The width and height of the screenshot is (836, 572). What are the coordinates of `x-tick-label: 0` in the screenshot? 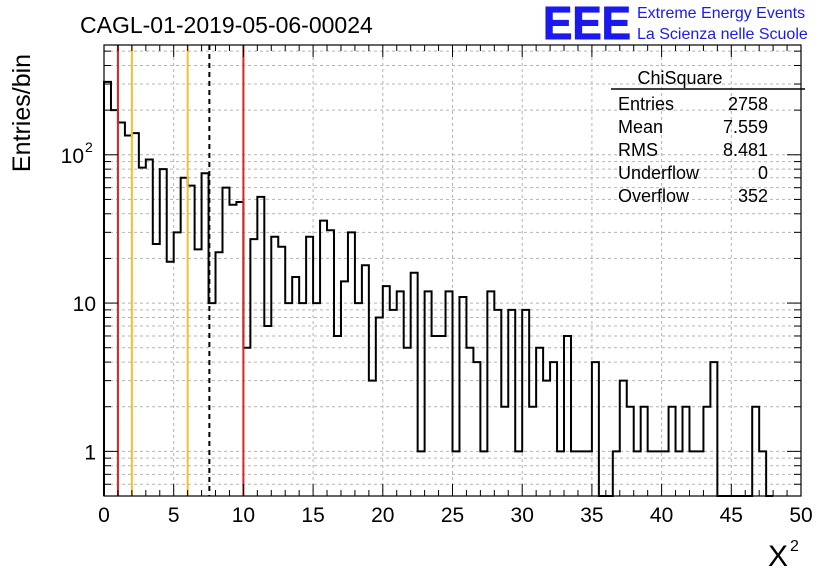 It's located at (104, 515).